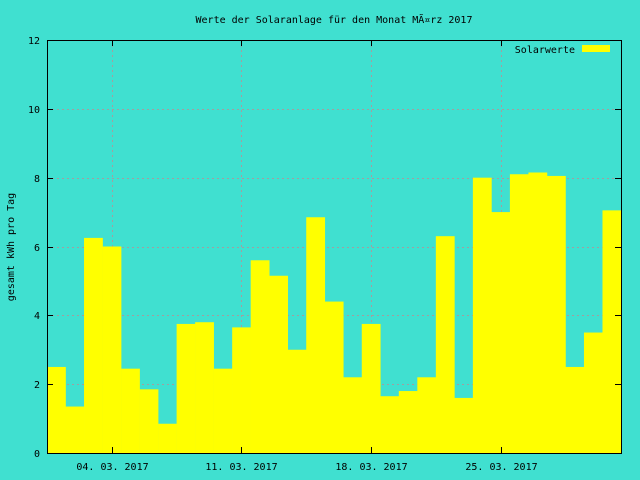  I want to click on bar-03.03.2017, so click(93, 345).